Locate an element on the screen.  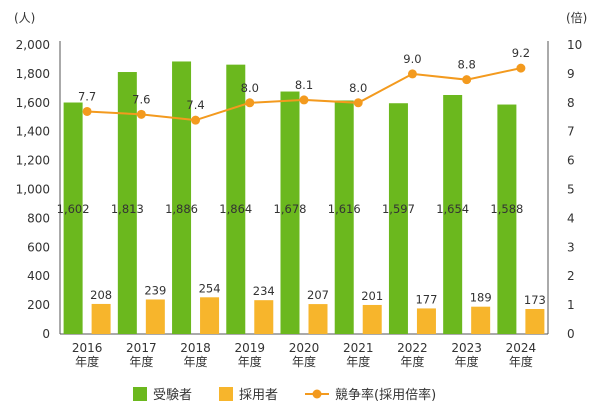
y-right-tick: 1 is located at coordinates (571, 305).